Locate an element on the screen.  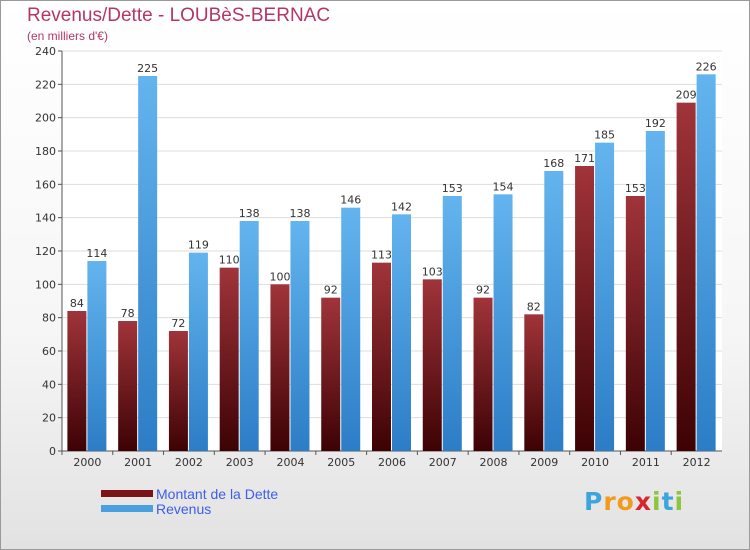
y-tick-label: 0 is located at coordinates (52, 451).